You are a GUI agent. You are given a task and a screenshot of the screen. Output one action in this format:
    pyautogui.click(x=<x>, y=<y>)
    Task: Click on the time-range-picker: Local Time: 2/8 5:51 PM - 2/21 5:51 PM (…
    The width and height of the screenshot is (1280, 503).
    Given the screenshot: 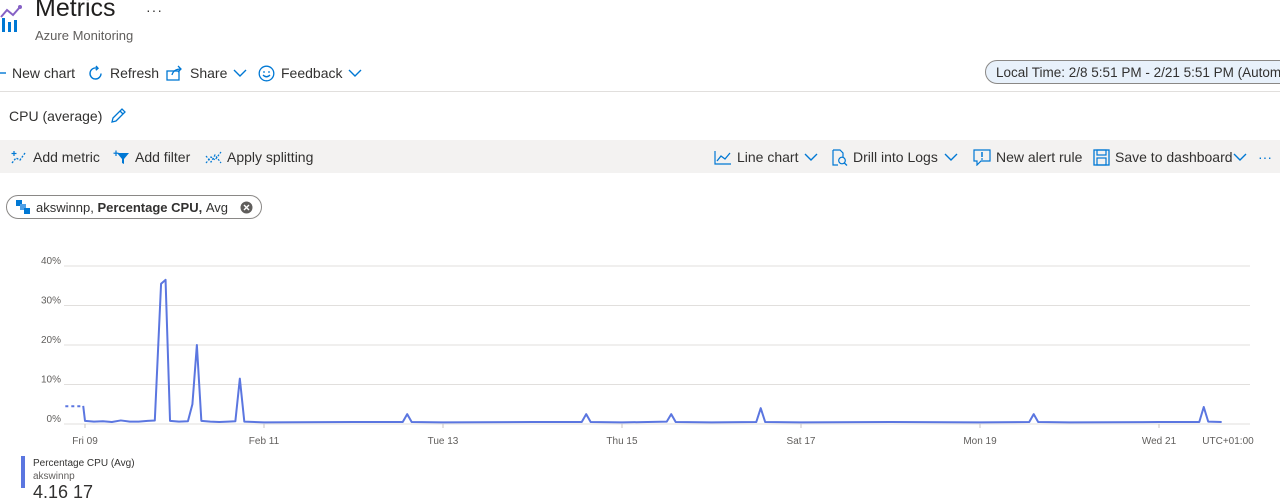 What is the action you would take?
    pyautogui.click(x=1132, y=72)
    